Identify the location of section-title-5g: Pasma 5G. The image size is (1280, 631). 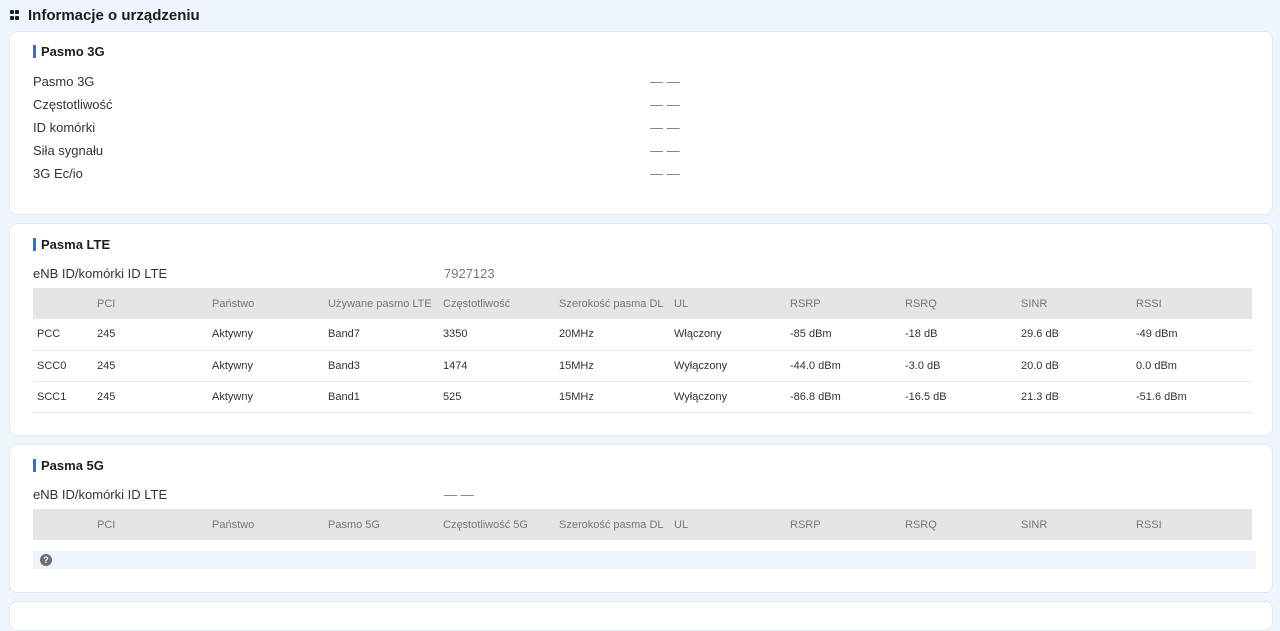
(68, 465).